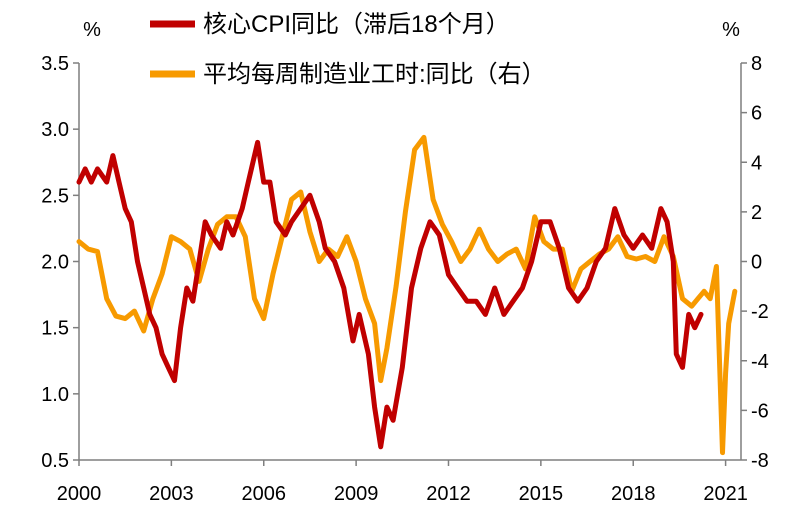 The width and height of the screenshot is (809, 512). I want to click on x-tick-label: 2021, so click(725, 494).